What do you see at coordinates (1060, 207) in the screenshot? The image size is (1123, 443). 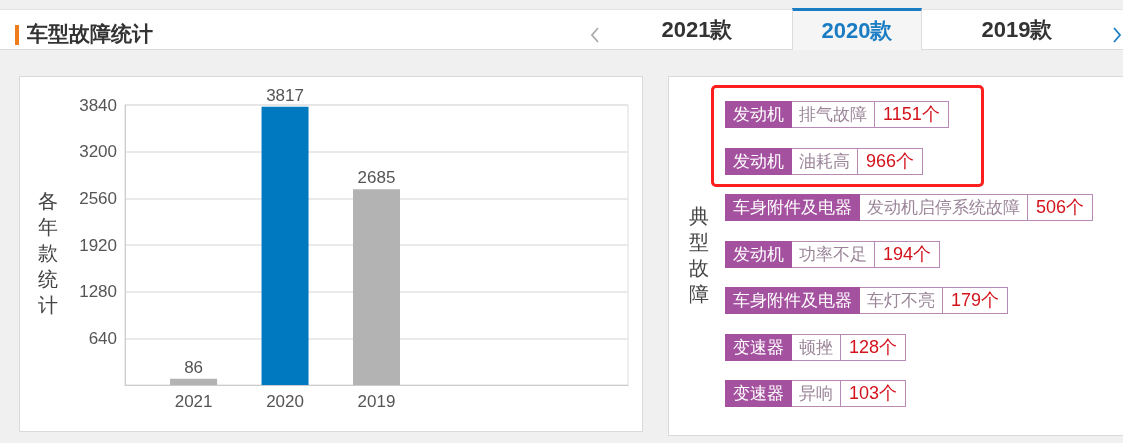 I see `text: 506个` at bounding box center [1060, 207].